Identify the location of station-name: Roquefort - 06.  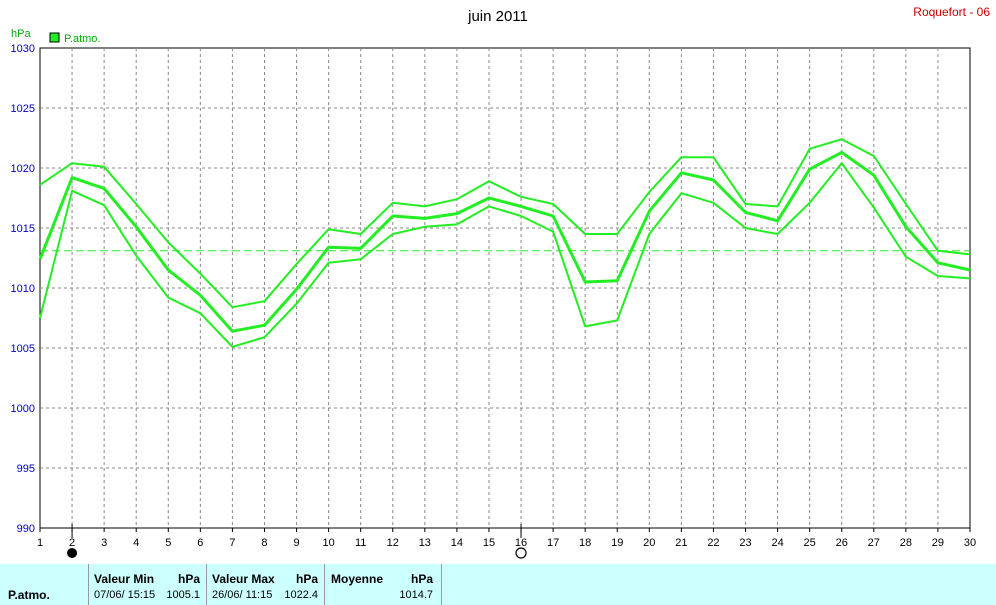
(951, 12).